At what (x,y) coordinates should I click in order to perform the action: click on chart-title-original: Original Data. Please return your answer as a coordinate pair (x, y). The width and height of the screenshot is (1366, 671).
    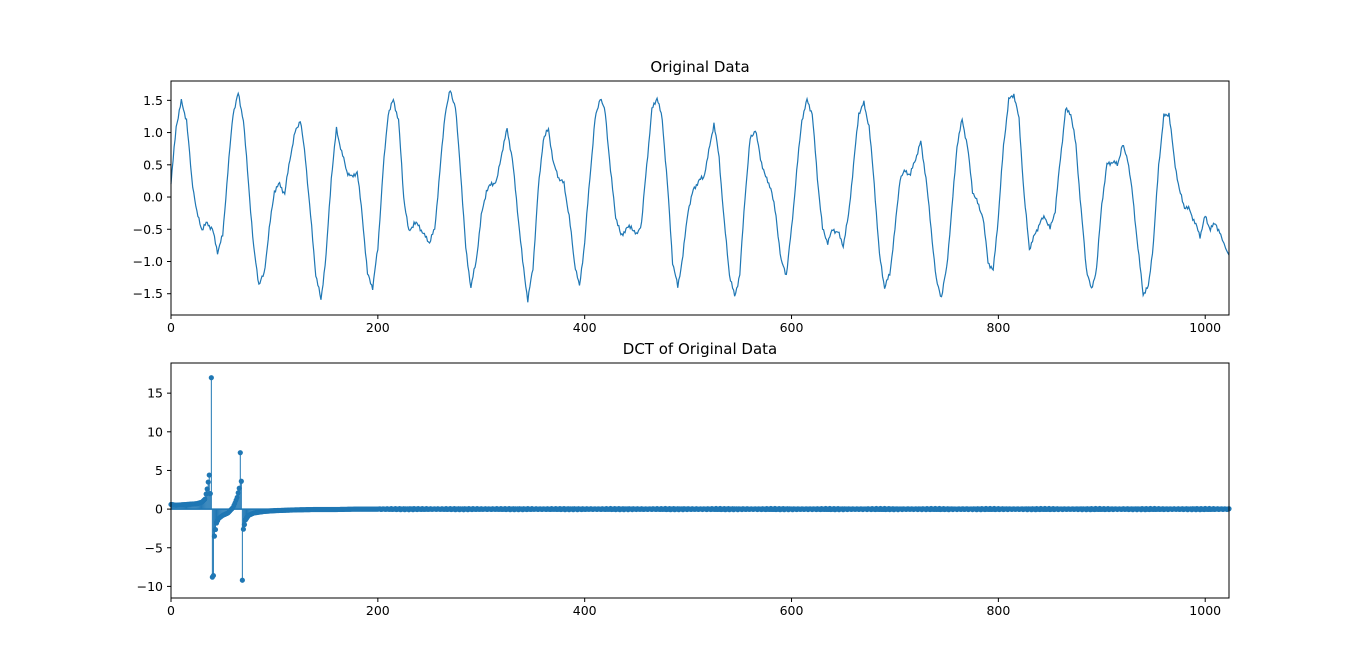
    Looking at the image, I should click on (699, 67).